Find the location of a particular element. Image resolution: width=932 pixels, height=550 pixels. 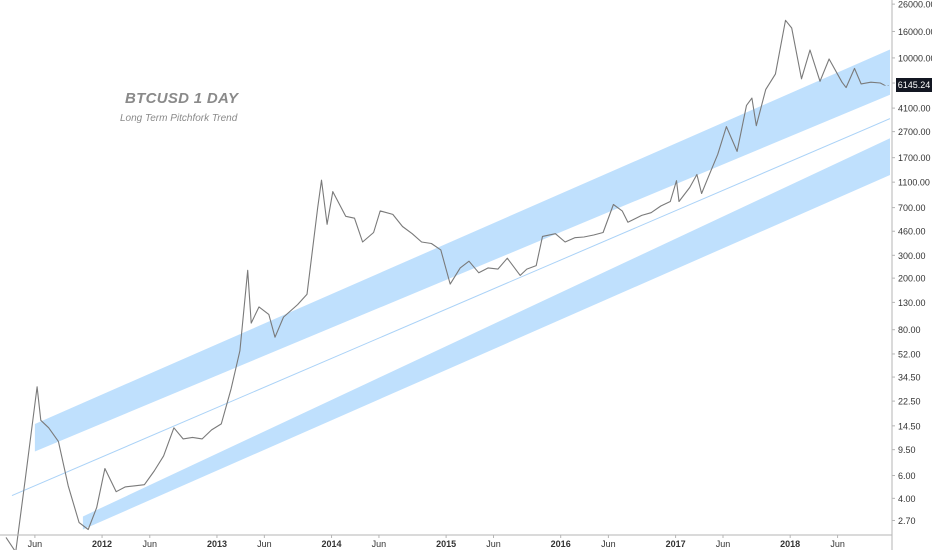

y-tick-label: 16000.00 is located at coordinates (915, 32).